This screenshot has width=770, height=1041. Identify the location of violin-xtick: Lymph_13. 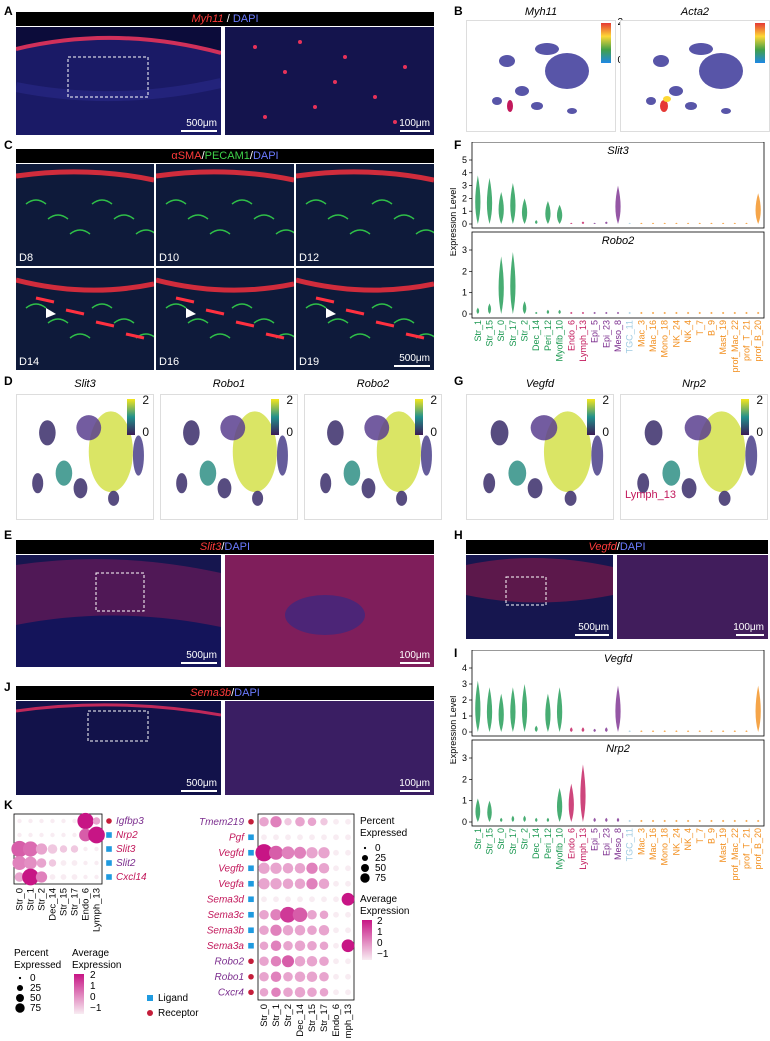
(583, 849).